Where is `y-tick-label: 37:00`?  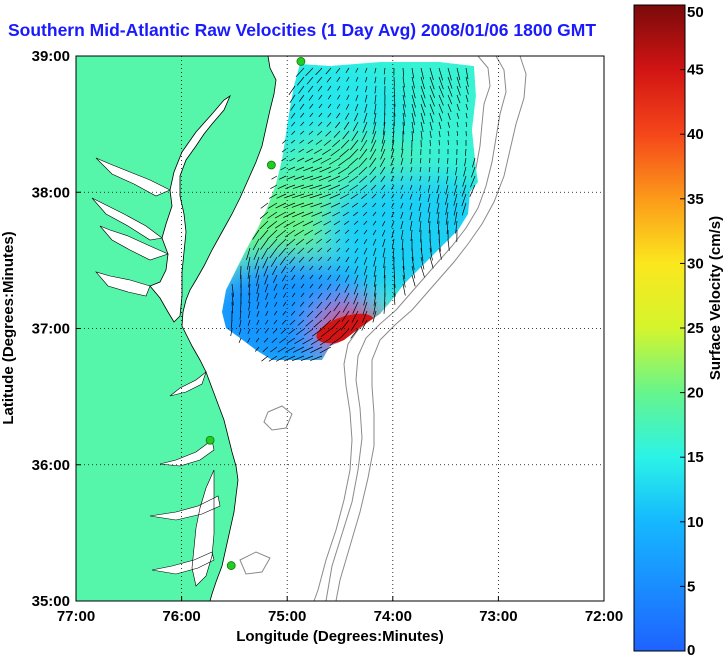 y-tick-label: 37:00 is located at coordinates (51, 329).